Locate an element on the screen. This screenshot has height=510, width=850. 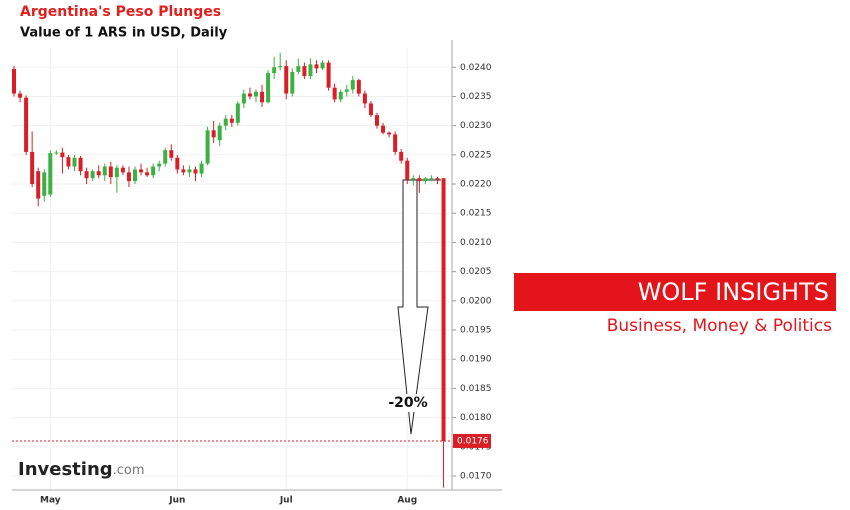
last-price-label: 0.0176 is located at coordinates (473, 441).